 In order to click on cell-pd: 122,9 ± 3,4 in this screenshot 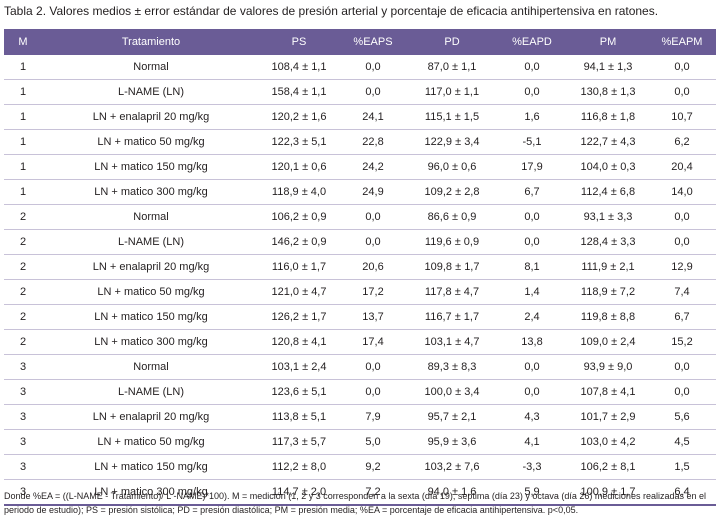, I will do `click(452, 142)`.